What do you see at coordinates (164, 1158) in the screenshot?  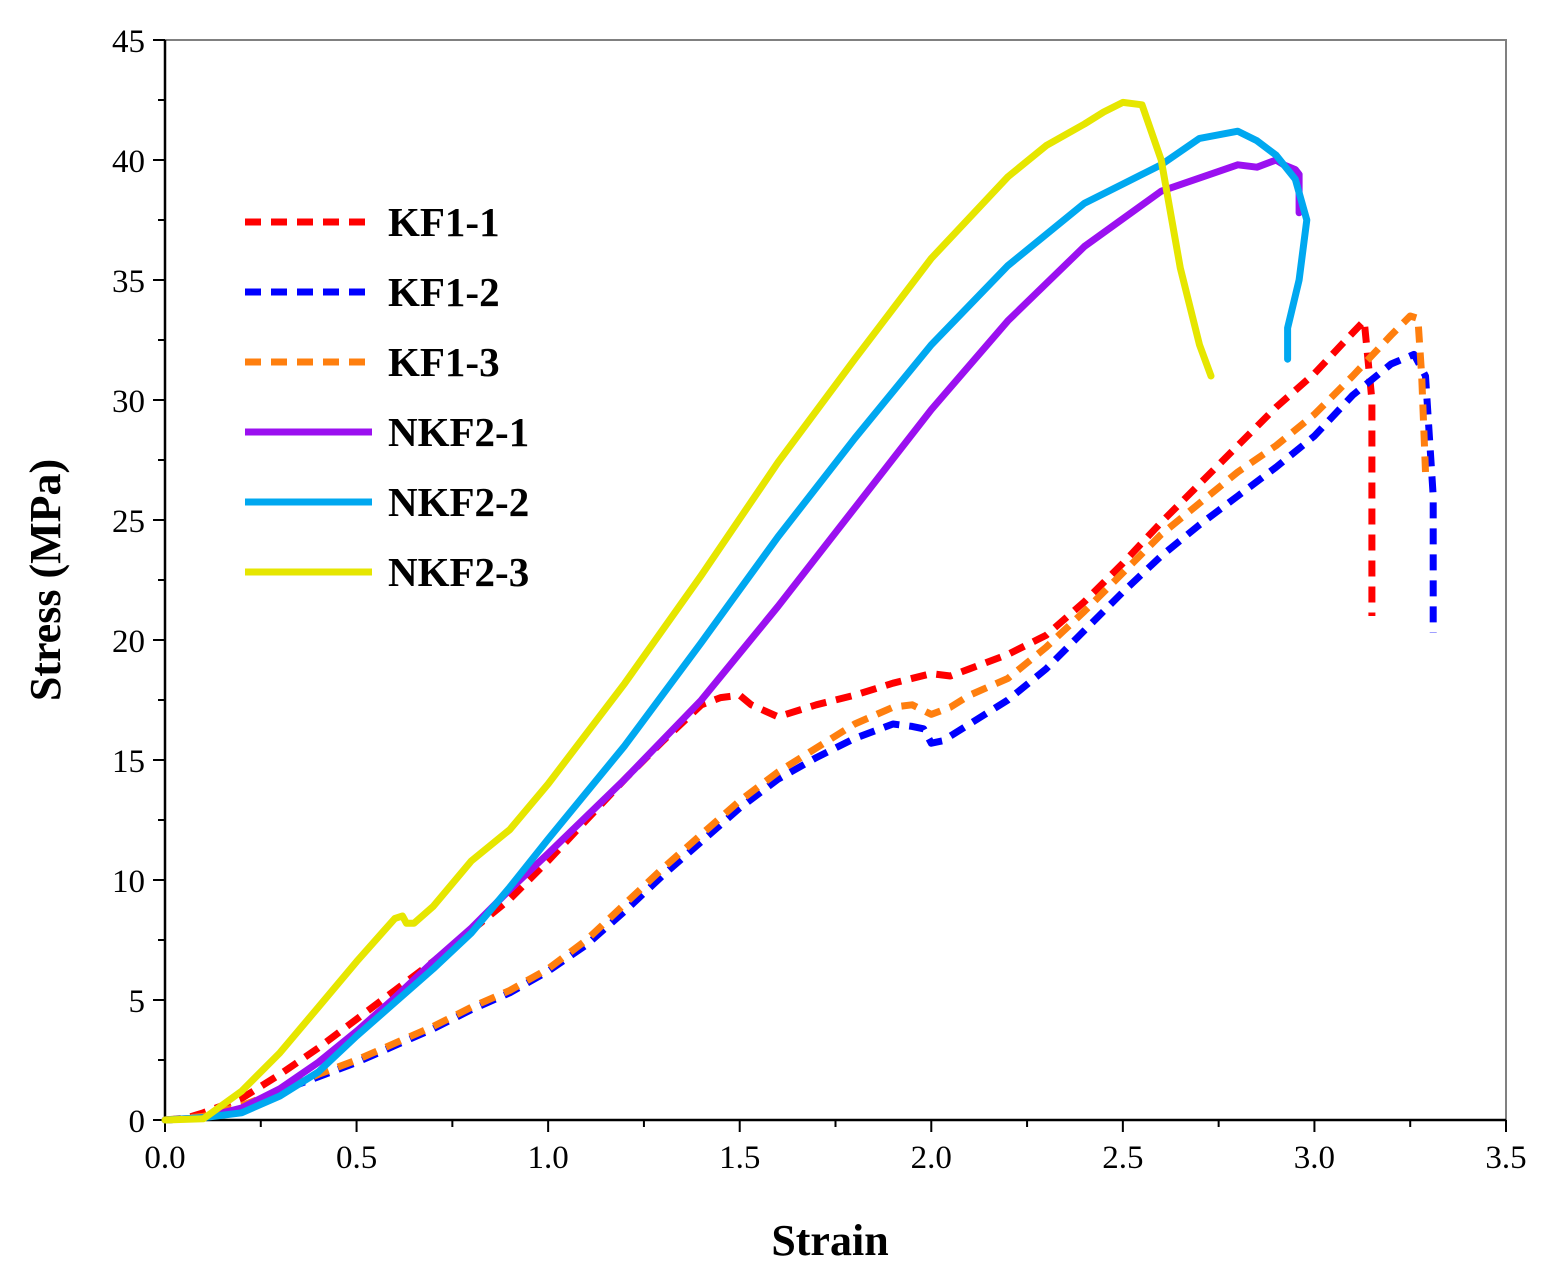 I see `x-tick-label: 0.0` at bounding box center [164, 1158].